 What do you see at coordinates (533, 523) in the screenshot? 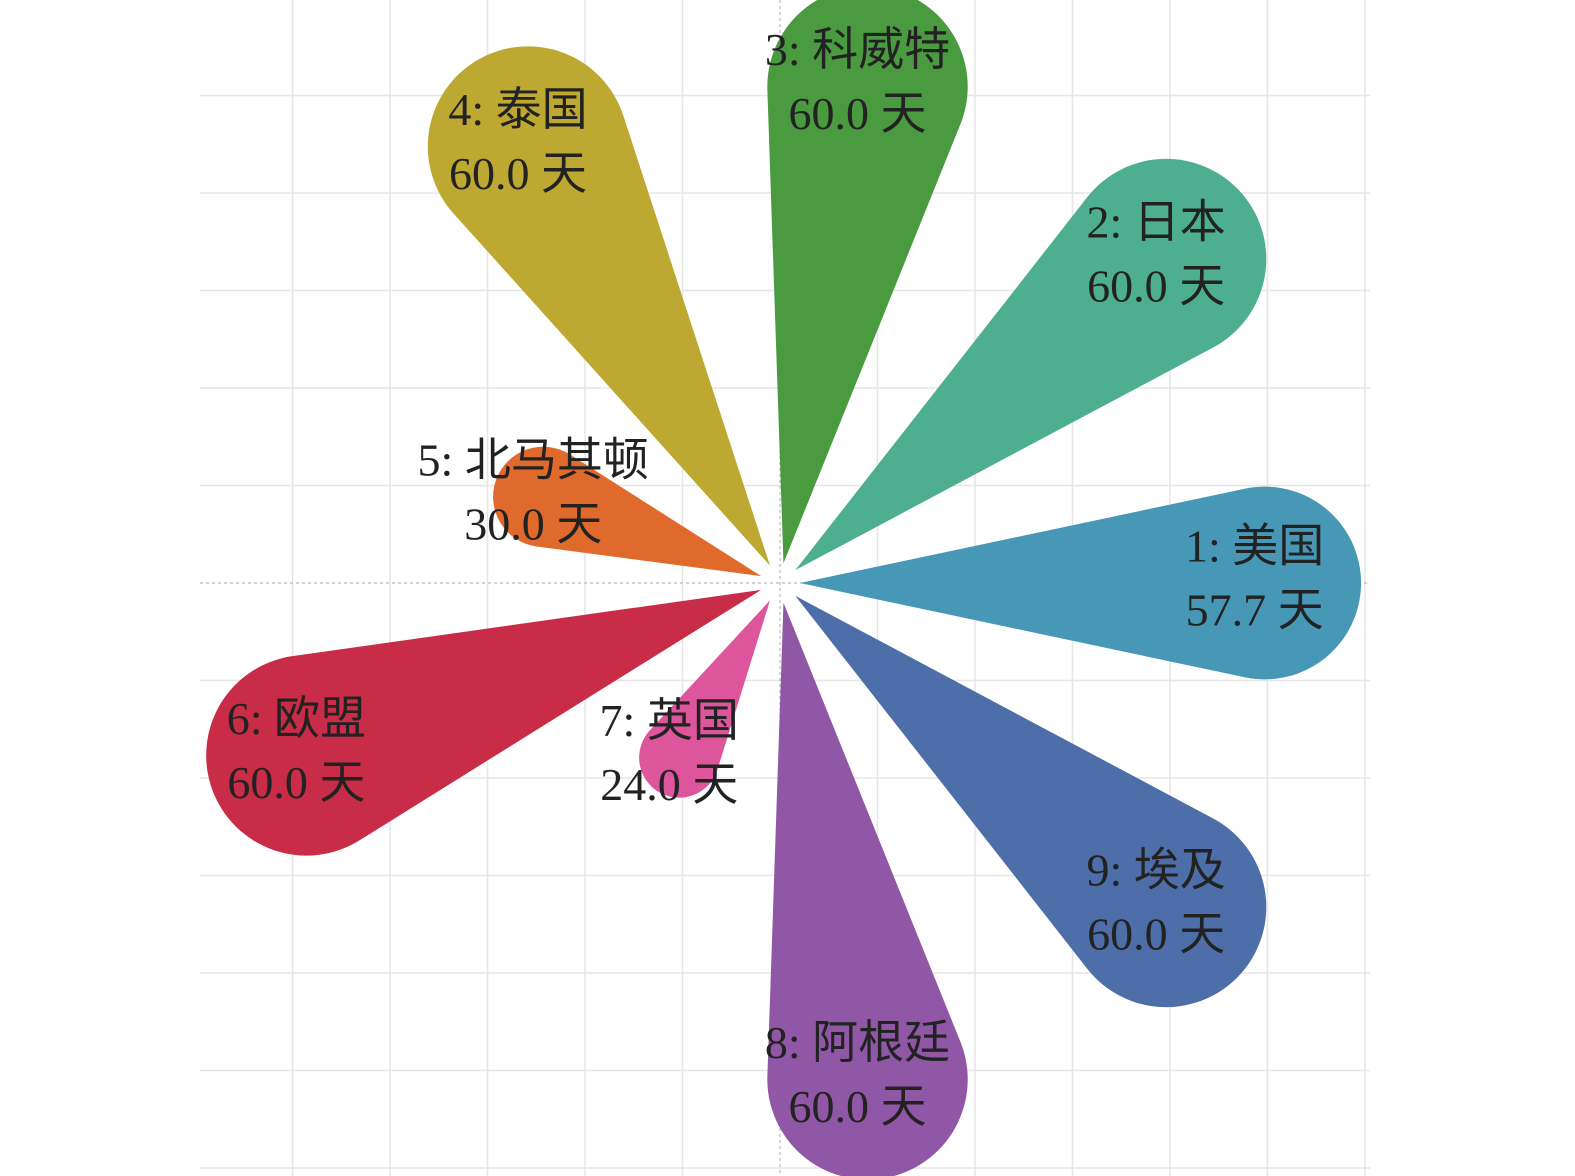
I see `value-label: 30.0 天` at bounding box center [533, 523].